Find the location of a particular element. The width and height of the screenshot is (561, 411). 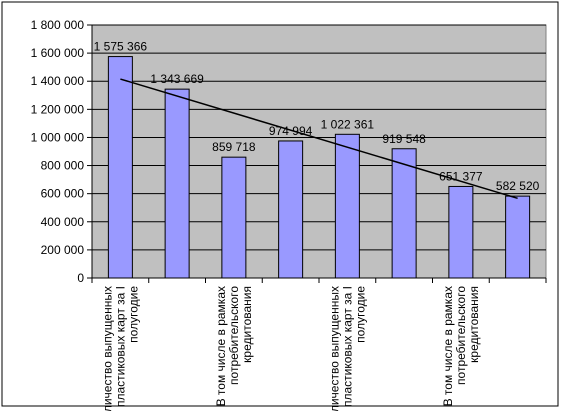

y-tick-label: 1 800 000 is located at coordinates (58, 25).